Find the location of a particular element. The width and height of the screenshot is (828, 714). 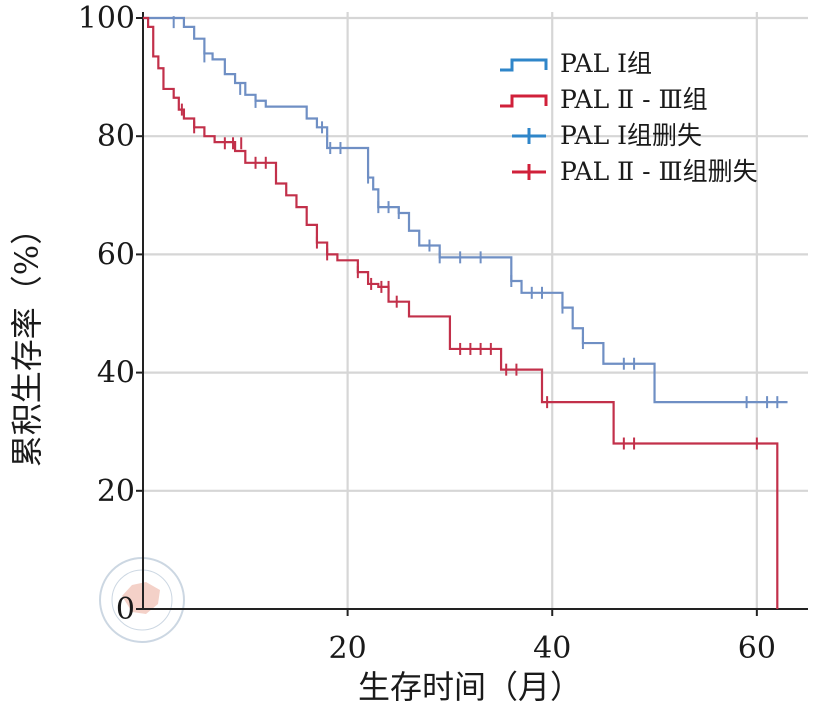

y-tick-label: 20 is located at coordinates (116, 491).